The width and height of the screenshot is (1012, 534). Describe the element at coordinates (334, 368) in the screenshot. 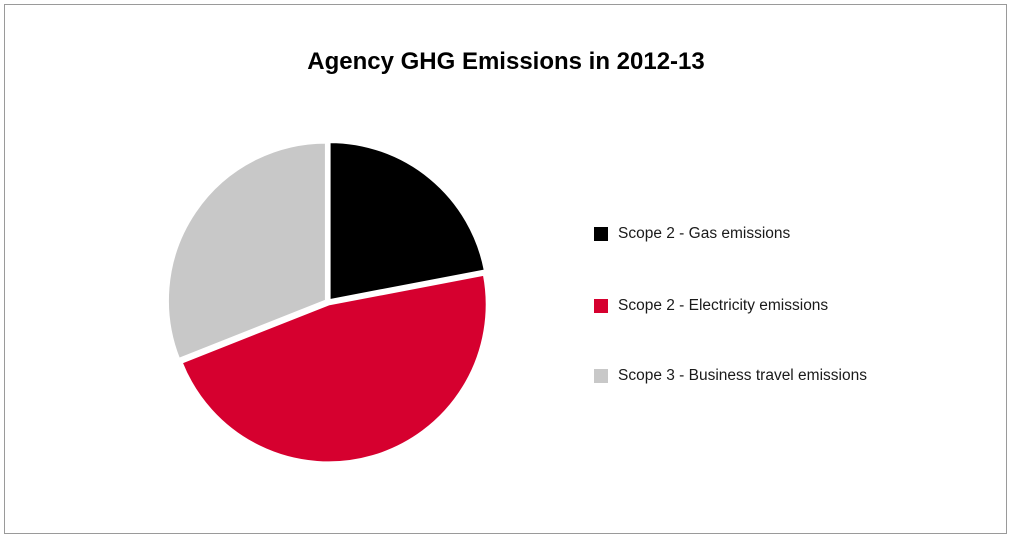

I see `pie-slice-electricity` at that location.